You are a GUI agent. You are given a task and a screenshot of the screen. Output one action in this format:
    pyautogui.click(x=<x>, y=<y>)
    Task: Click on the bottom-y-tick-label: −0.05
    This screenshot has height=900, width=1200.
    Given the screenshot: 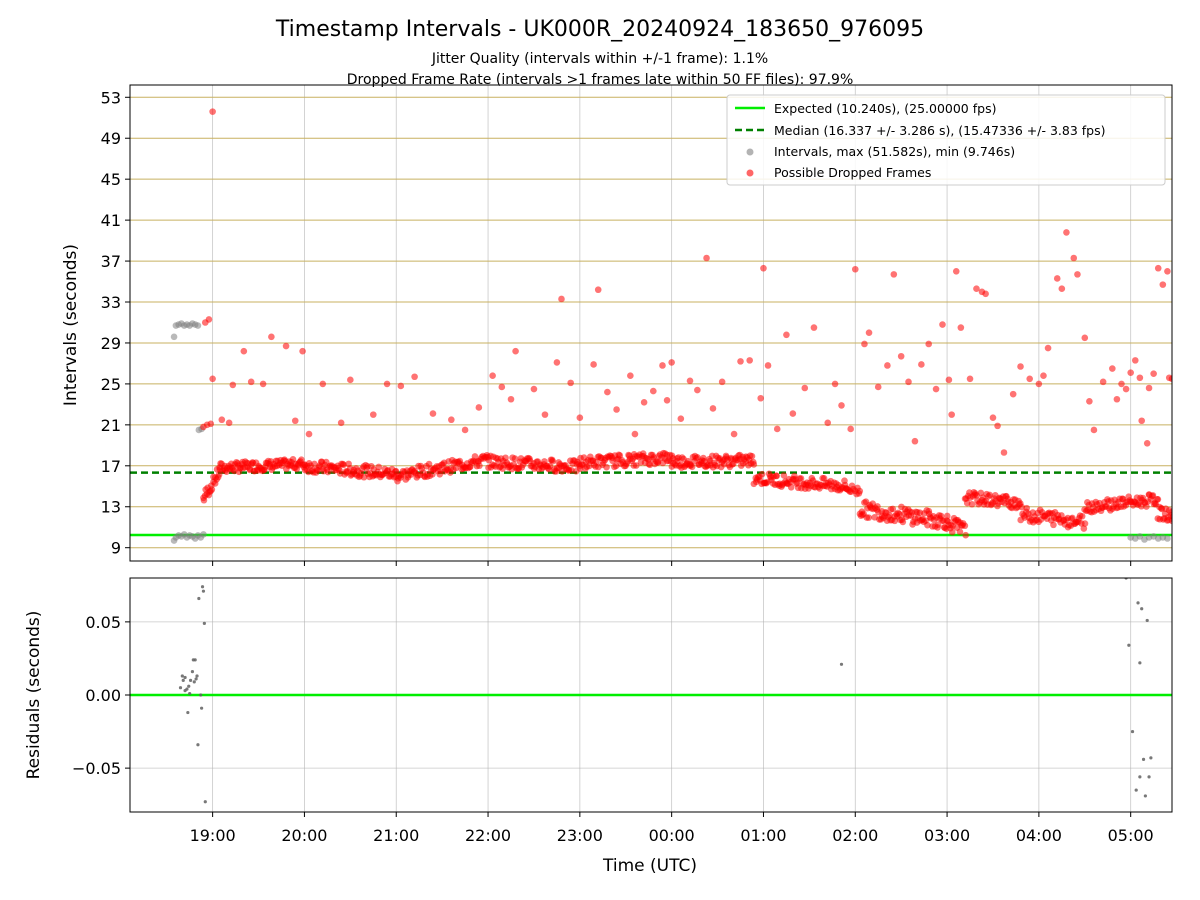 What is the action you would take?
    pyautogui.click(x=96, y=768)
    